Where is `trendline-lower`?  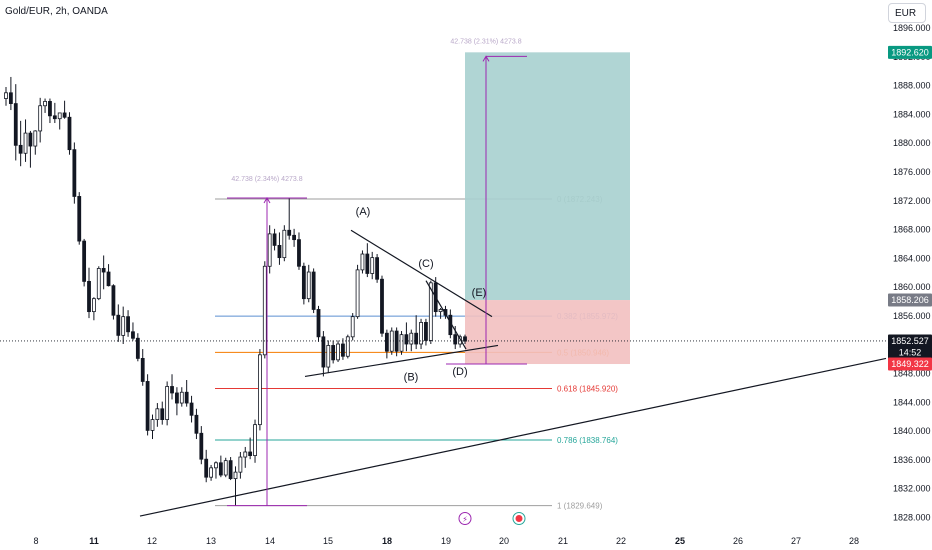 trendline-lower is located at coordinates (401, 361).